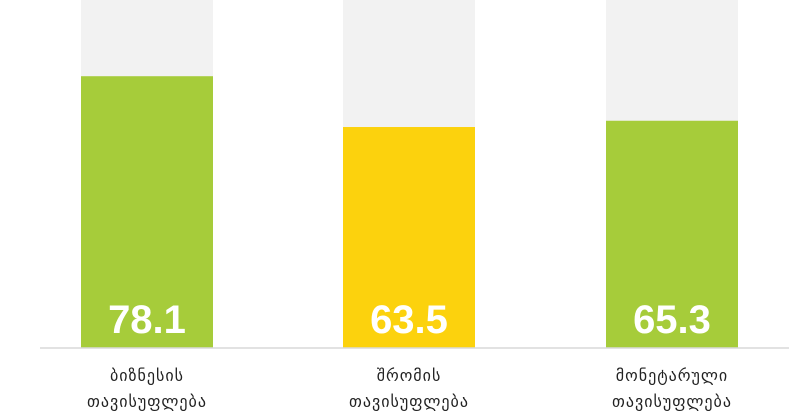  Describe the element at coordinates (672, 320) in the screenshot. I see `value-label: 65.3` at that location.